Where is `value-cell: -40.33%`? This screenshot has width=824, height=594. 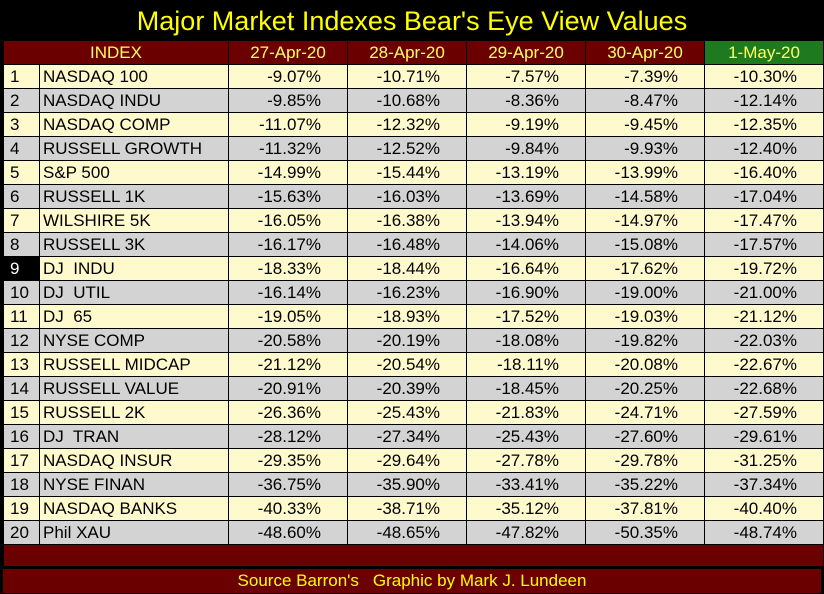
value-cell: -40.33% is located at coordinates (288, 508).